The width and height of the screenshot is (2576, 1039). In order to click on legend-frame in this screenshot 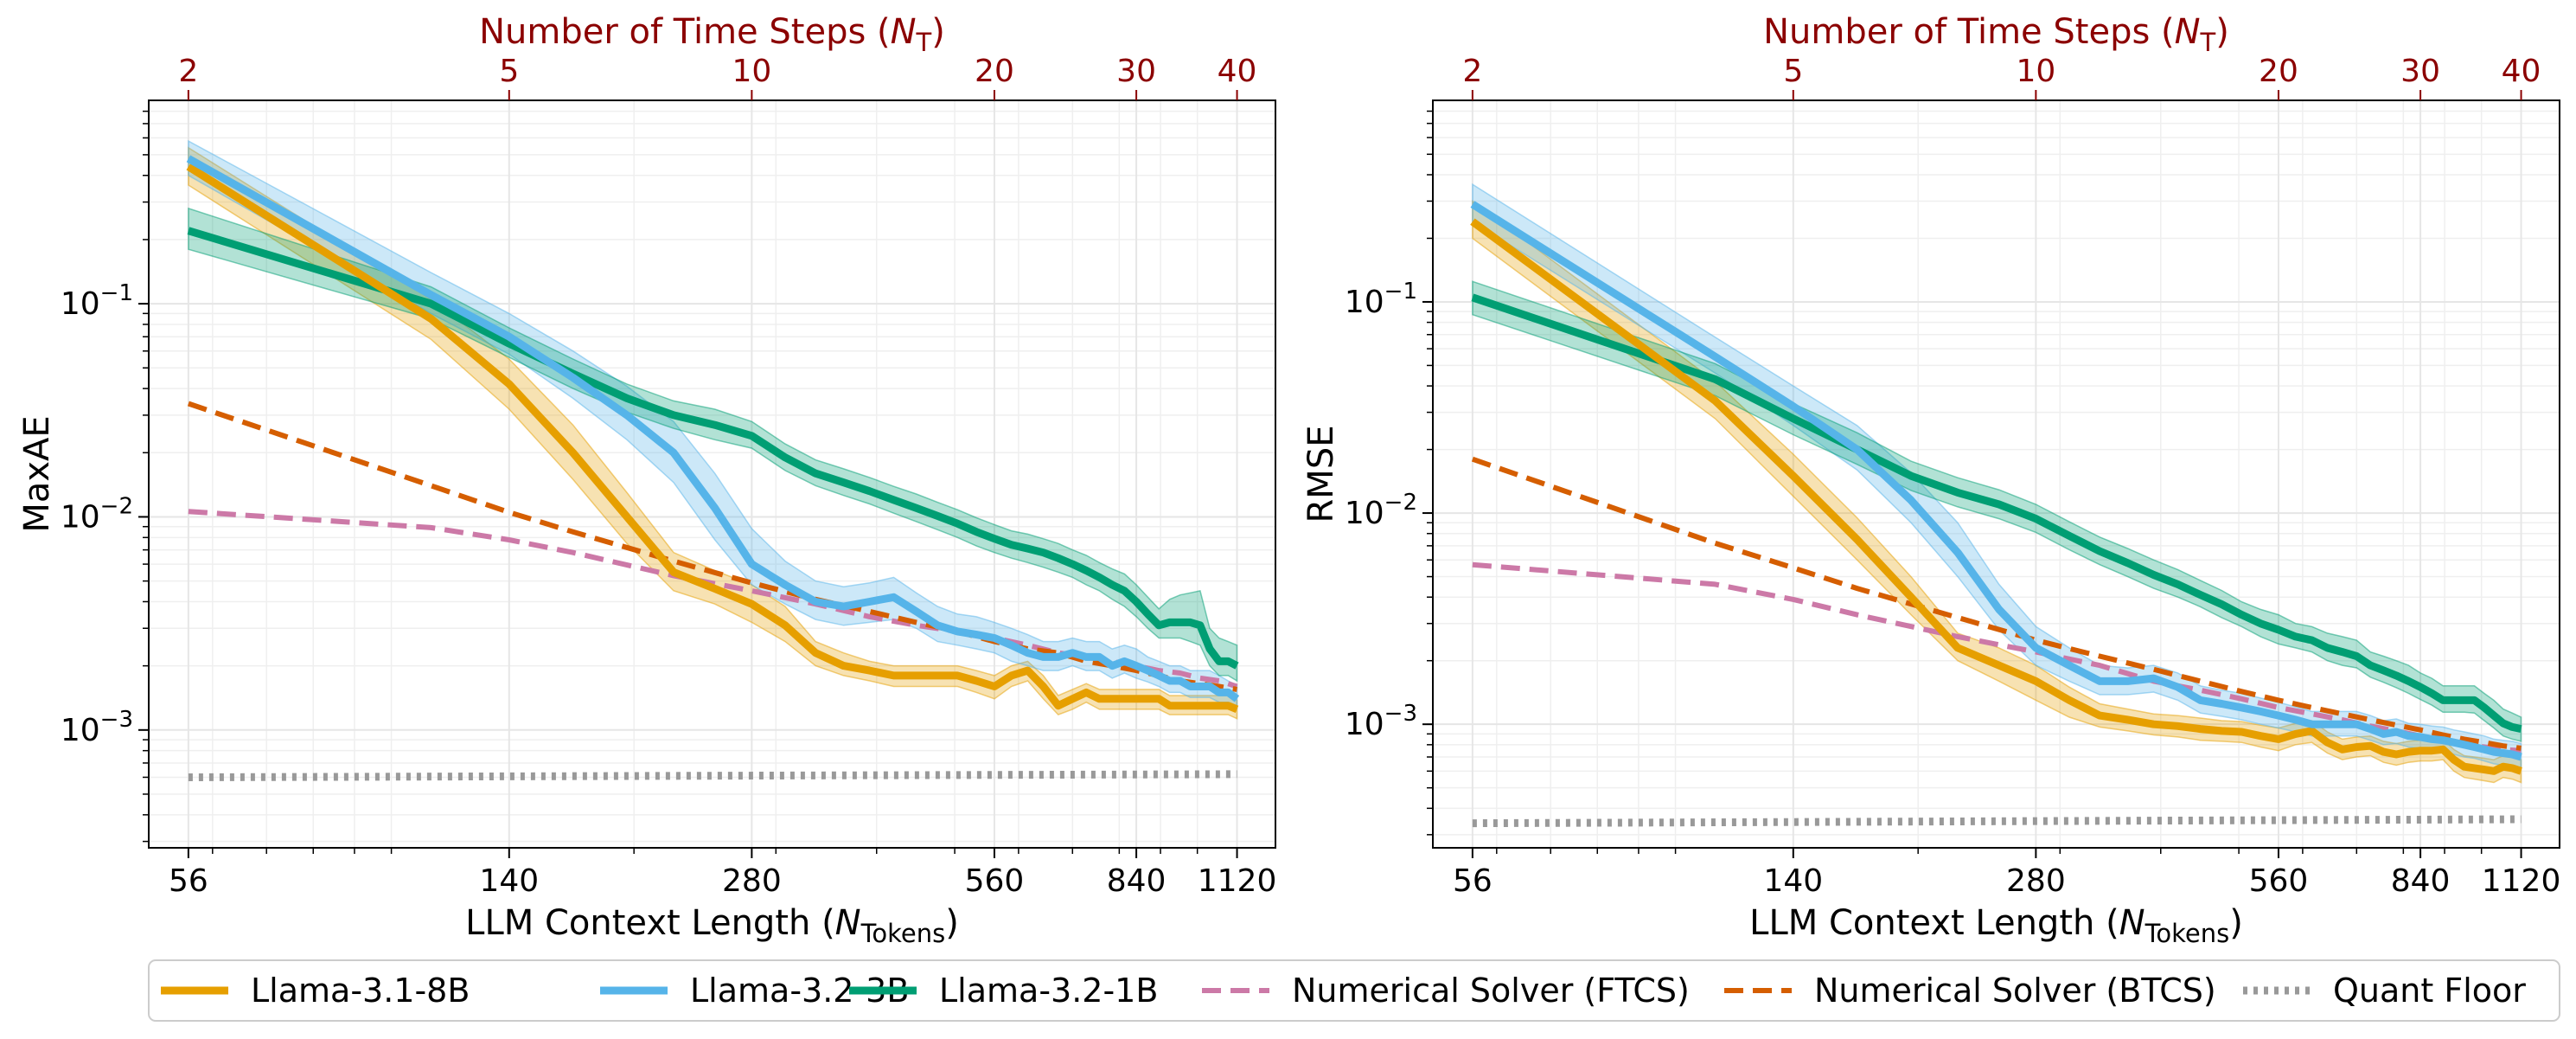, I will do `click(1354, 990)`.